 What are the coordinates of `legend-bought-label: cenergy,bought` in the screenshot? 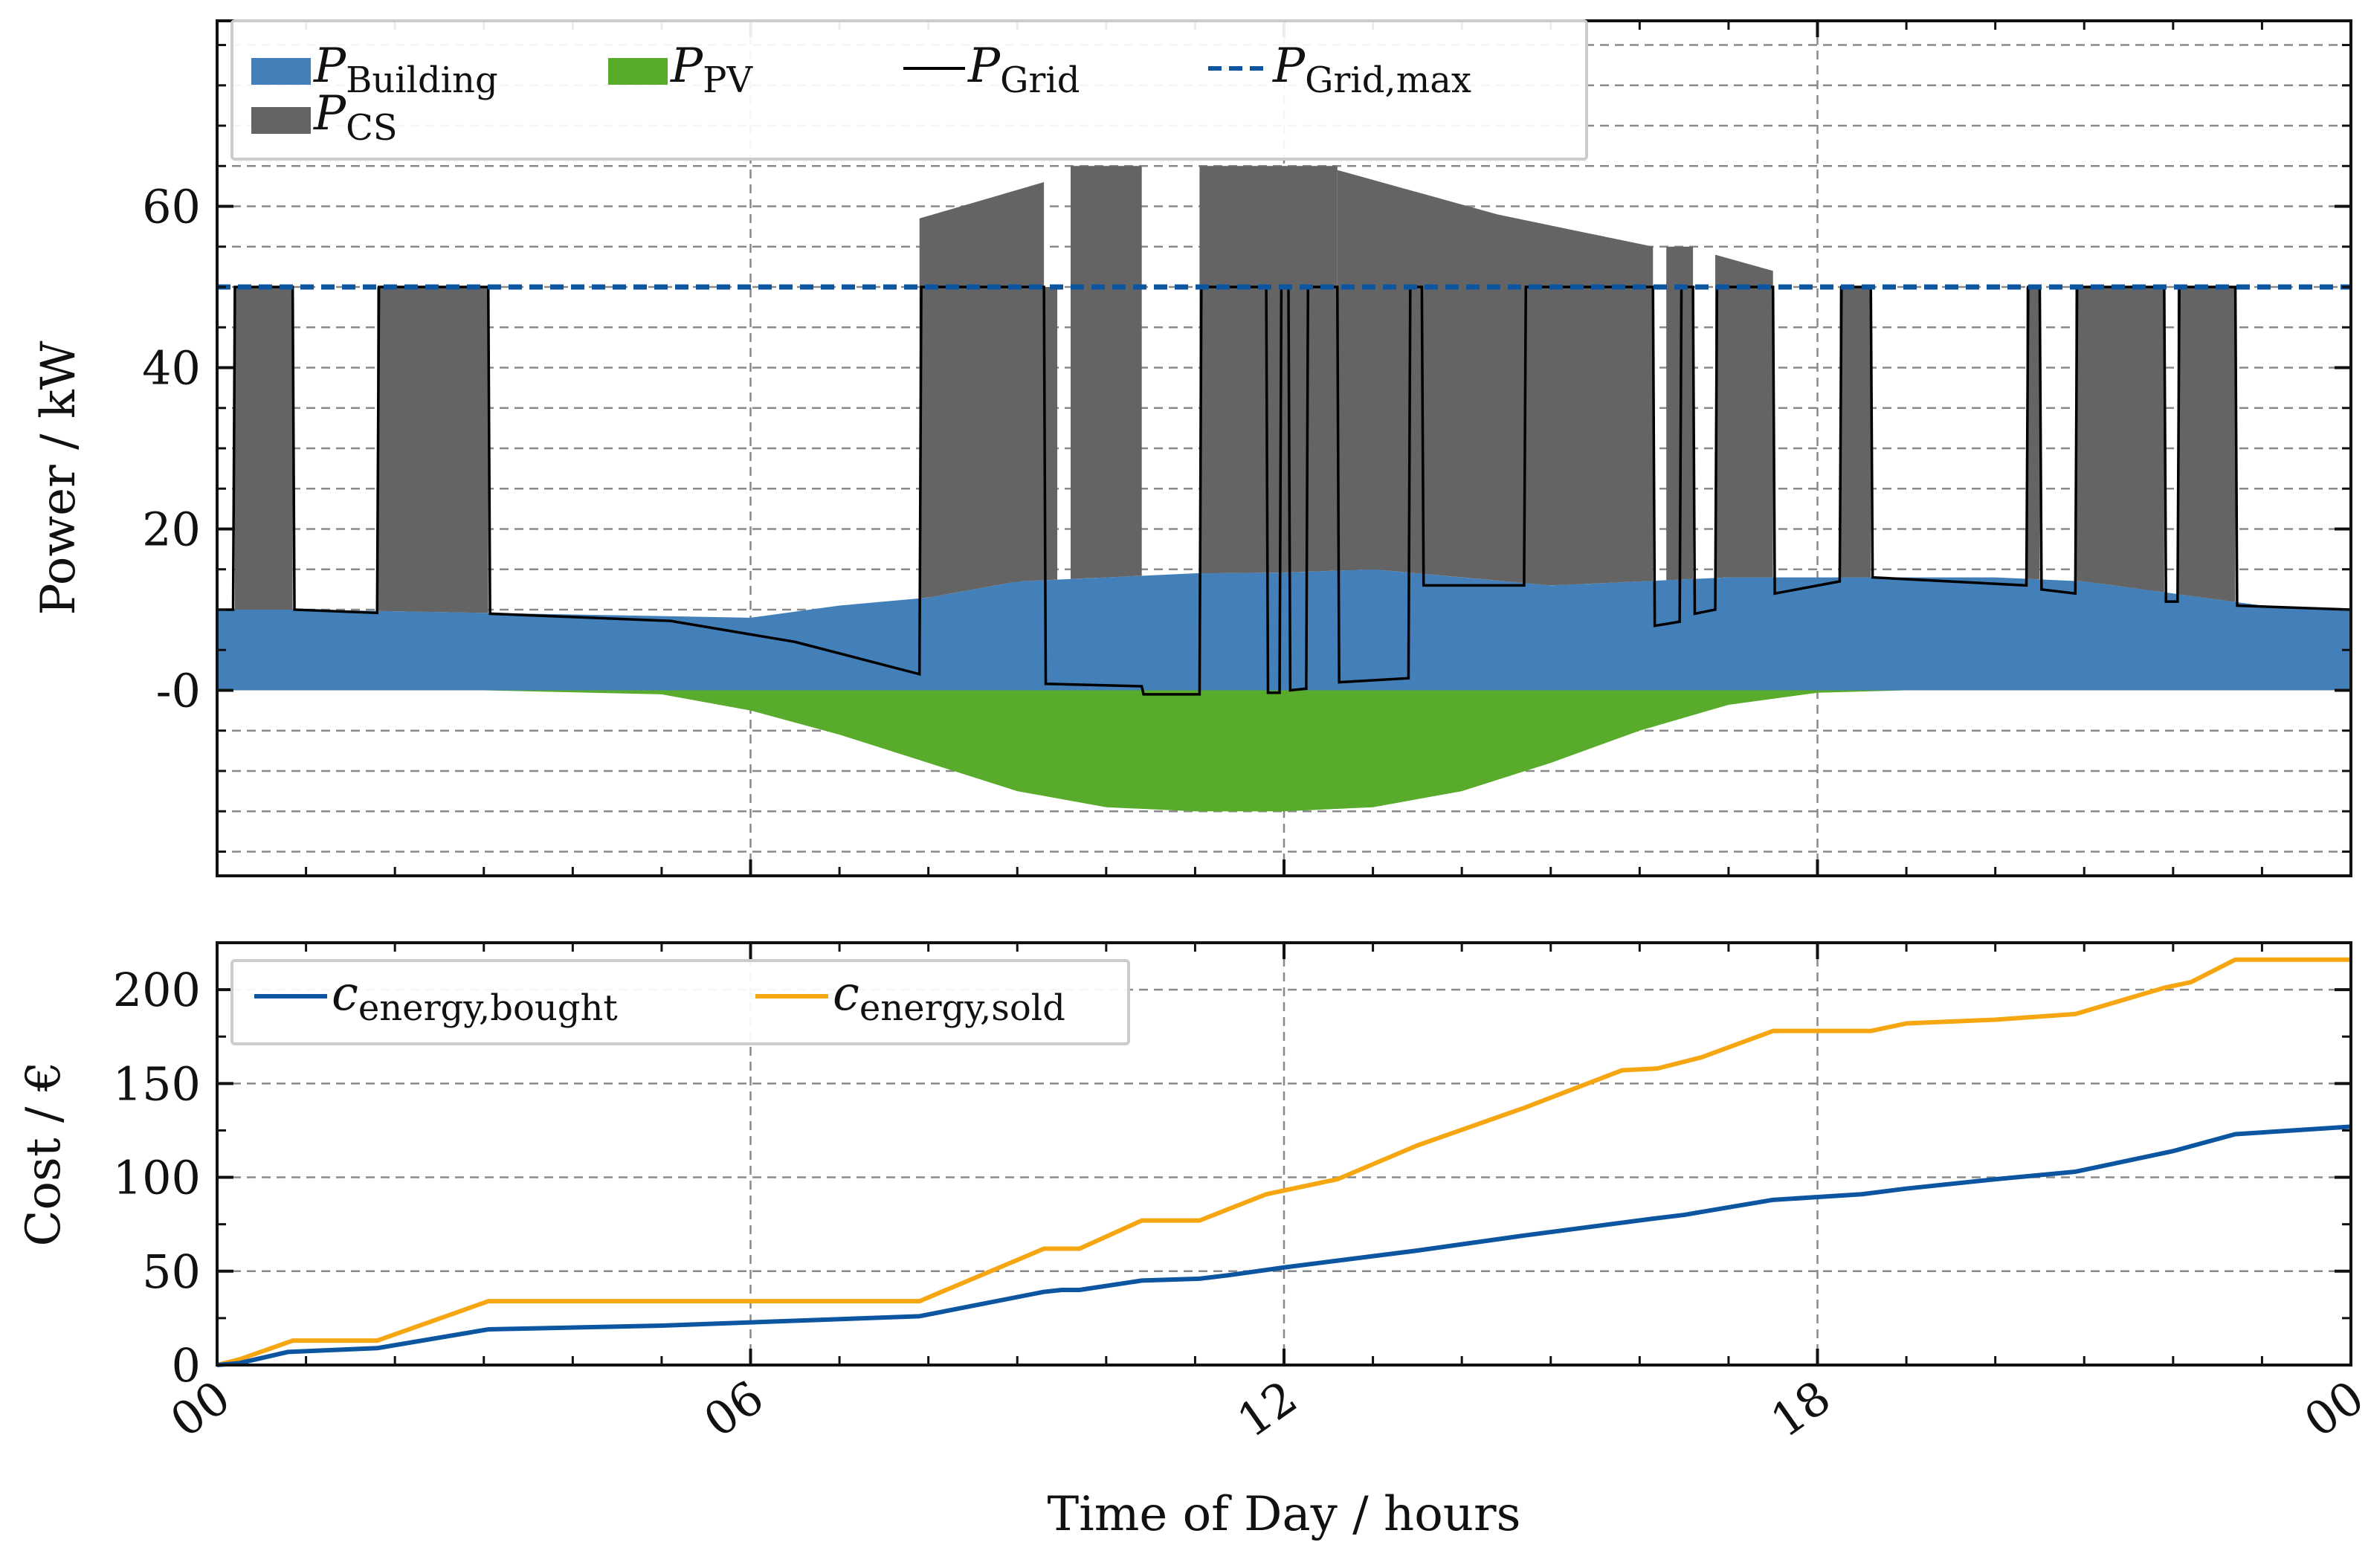 It's located at (475, 998).